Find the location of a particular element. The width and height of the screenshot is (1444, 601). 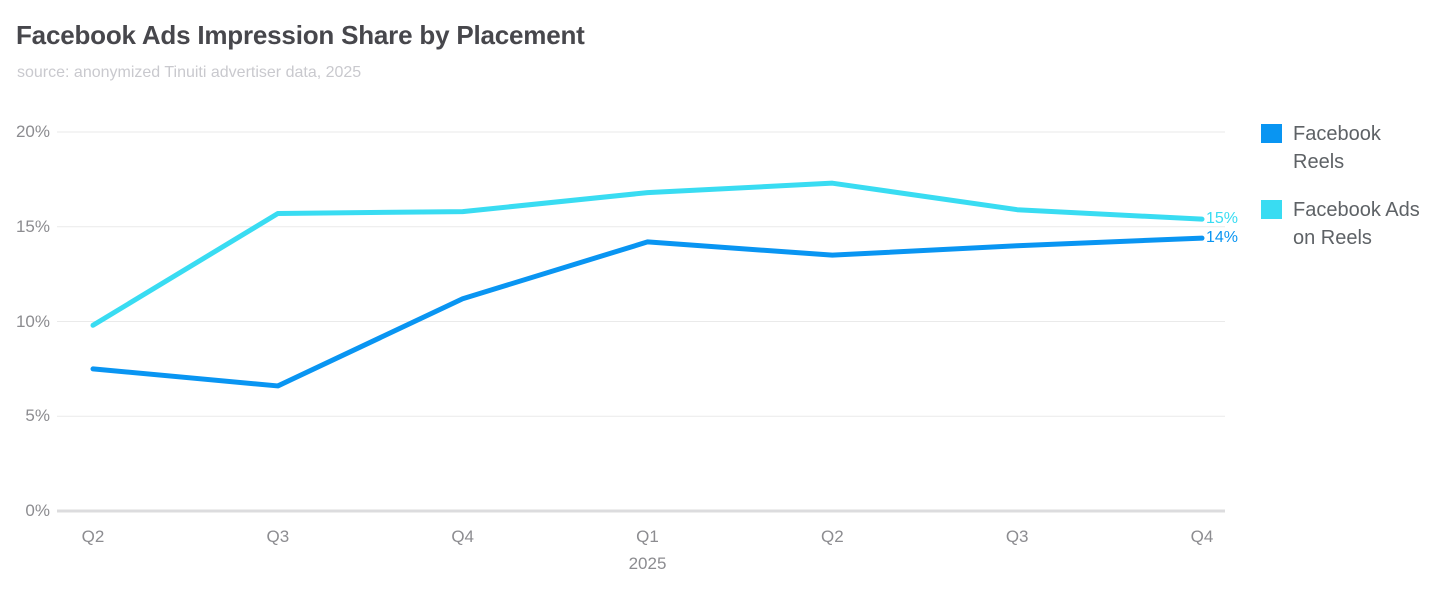

legend-item-facebook-reels: Facebook Reels is located at coordinates (1351, 148).